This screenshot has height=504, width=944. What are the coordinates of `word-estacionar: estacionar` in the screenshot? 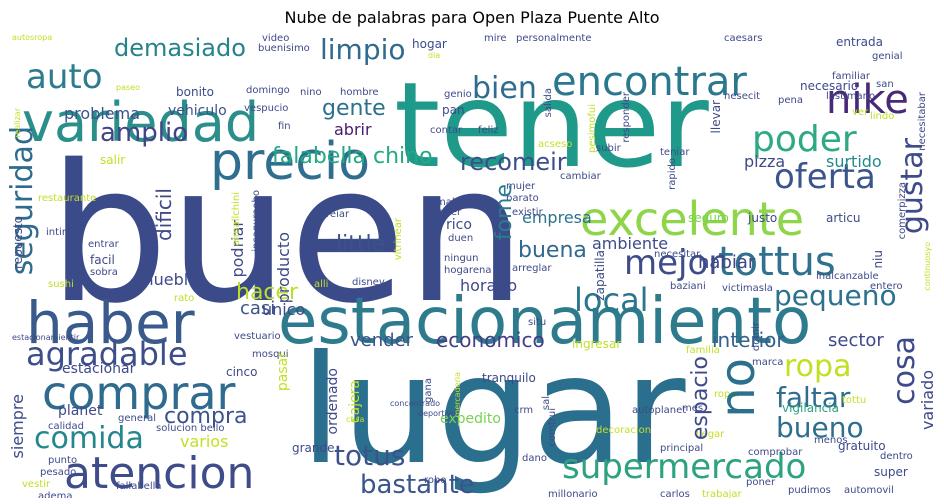 It's located at (99, 369).